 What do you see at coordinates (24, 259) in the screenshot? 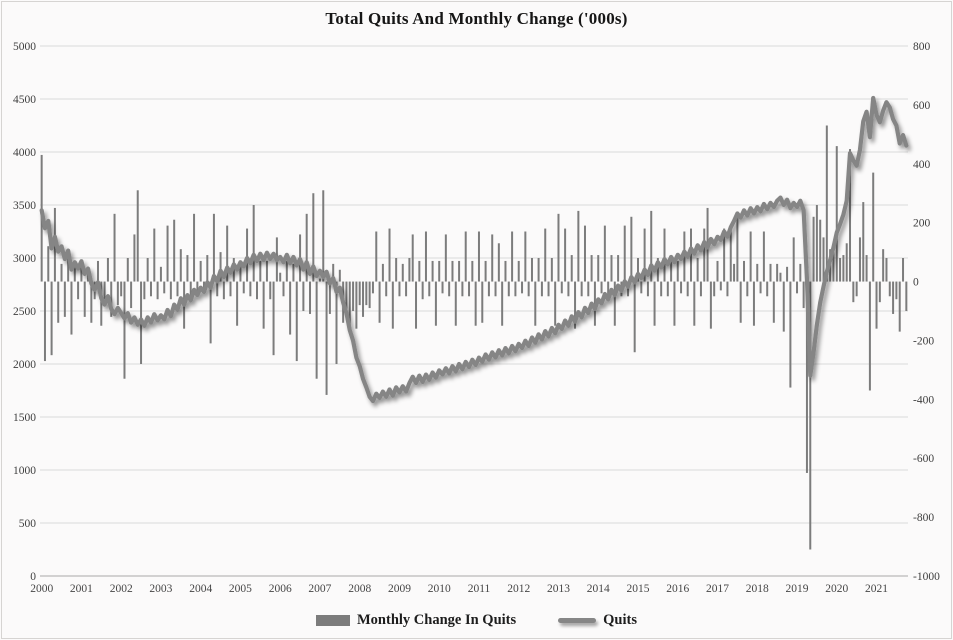
I see `left-axis-tick-label: 3000` at bounding box center [24, 259].